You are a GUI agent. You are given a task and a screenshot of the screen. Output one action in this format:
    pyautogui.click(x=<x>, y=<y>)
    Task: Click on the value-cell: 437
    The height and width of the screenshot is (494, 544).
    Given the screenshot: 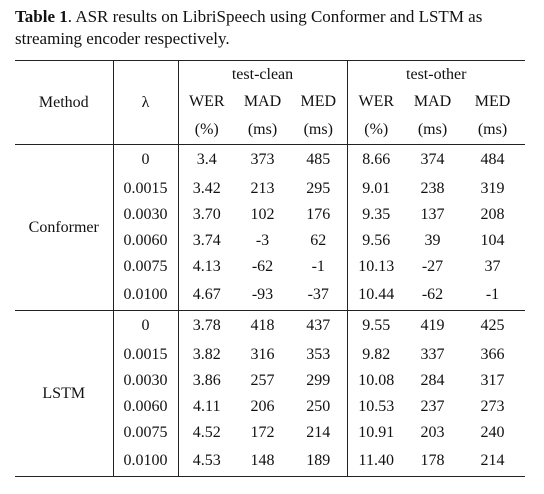 What is the action you would take?
    pyautogui.click(x=318, y=326)
    